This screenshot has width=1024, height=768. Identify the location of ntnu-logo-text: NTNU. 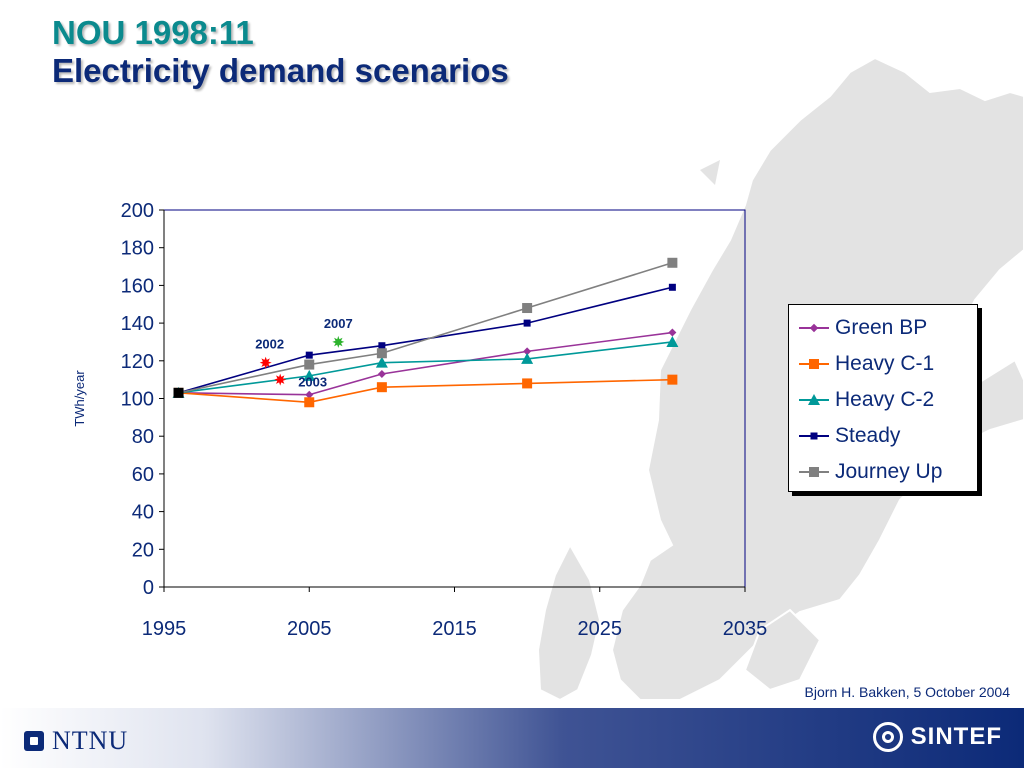
(90, 740).